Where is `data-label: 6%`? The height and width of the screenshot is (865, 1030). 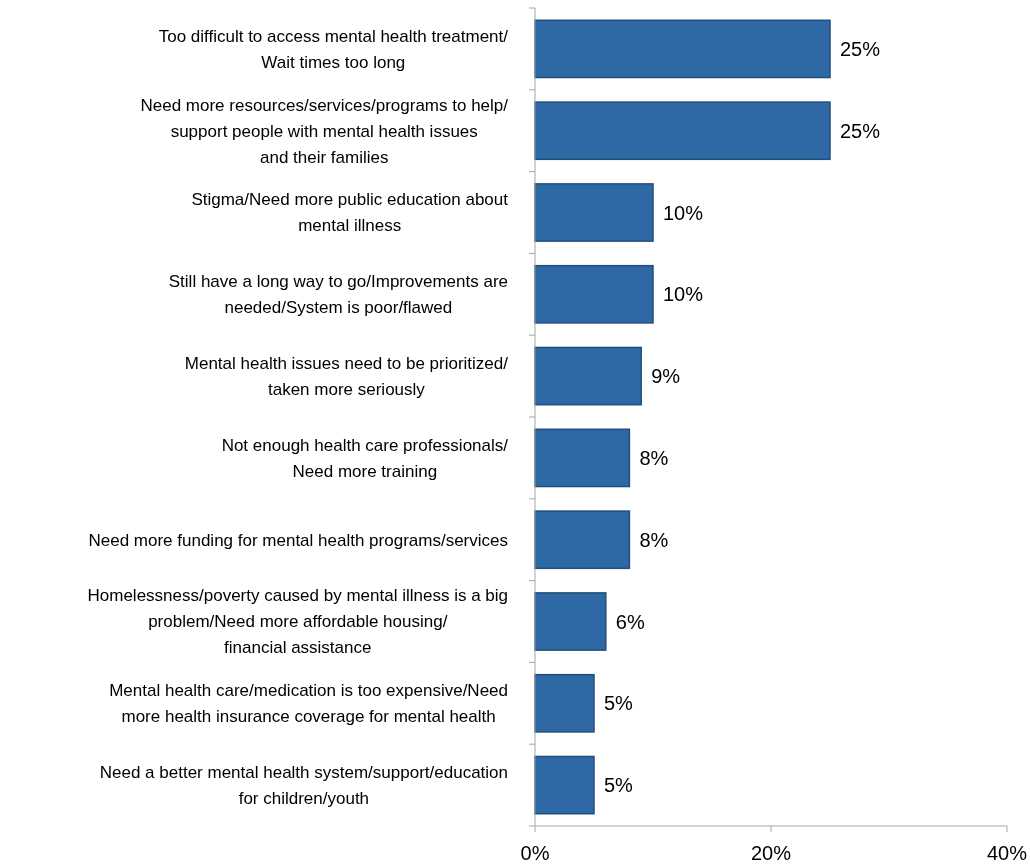
data-label: 6% is located at coordinates (630, 621).